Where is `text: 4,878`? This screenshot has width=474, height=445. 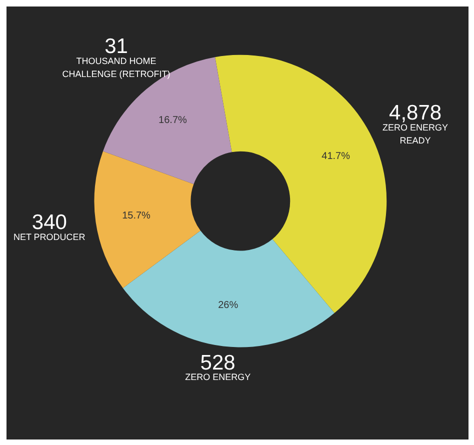
text: 4,878 is located at coordinates (415, 112).